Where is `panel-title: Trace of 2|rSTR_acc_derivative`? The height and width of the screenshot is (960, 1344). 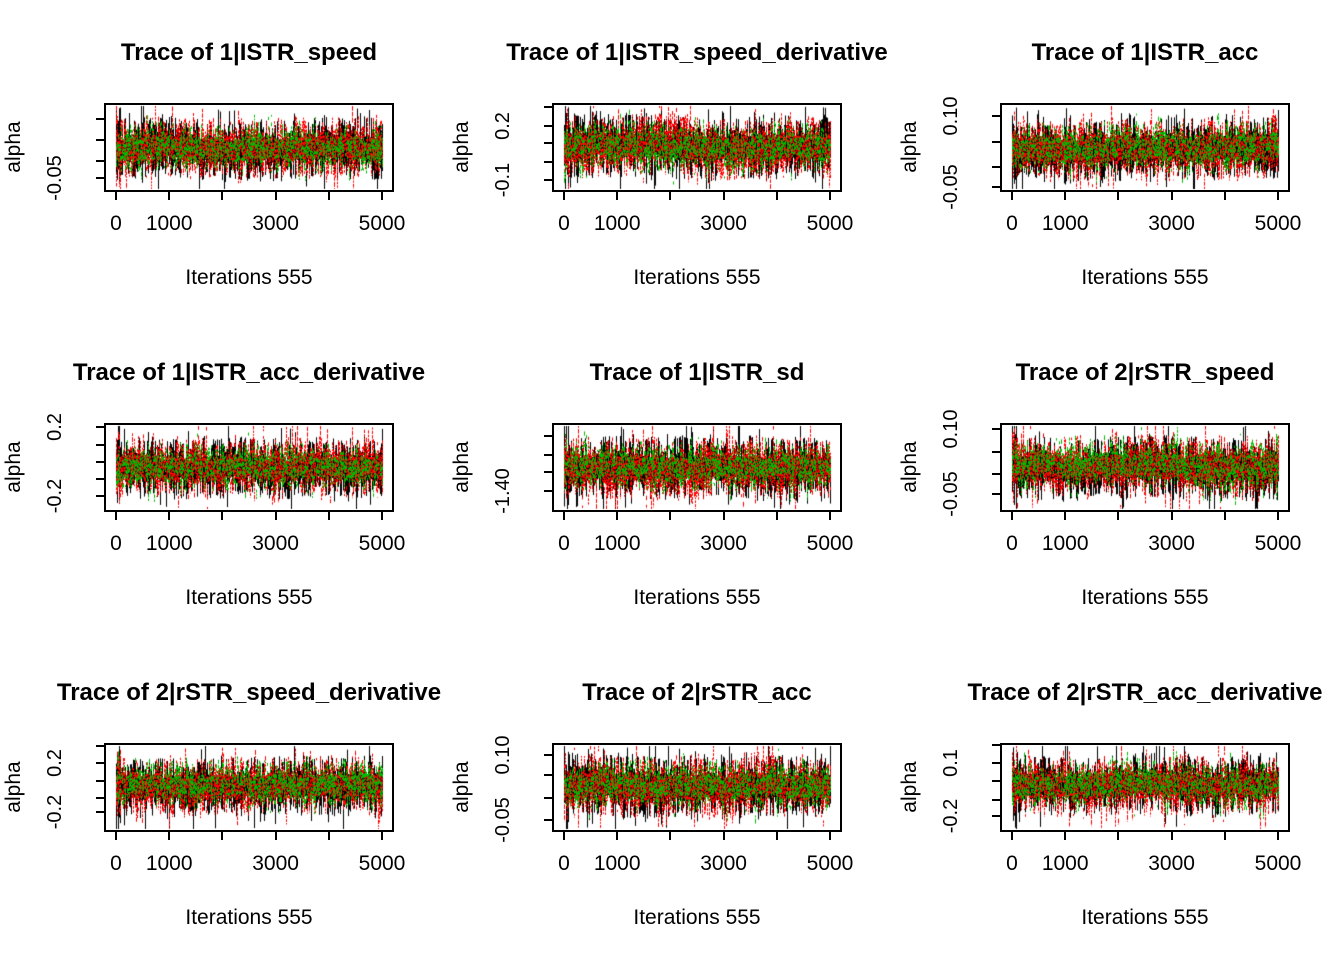
panel-title: Trace of 2|rSTR_acc_derivative is located at coordinates (1145, 692).